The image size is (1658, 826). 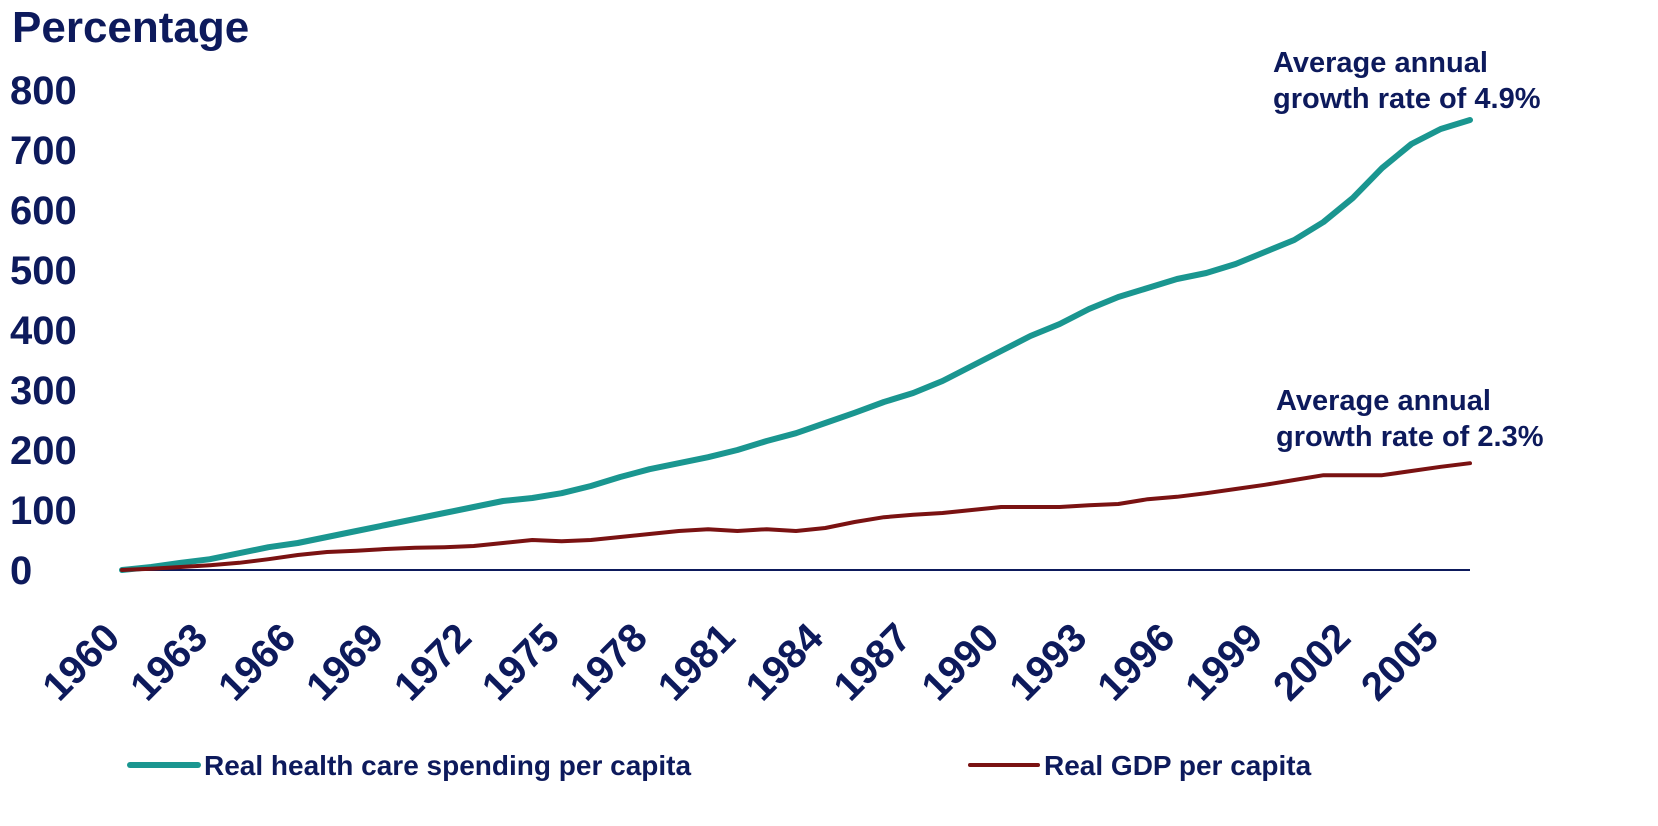 I want to click on x-tick-label: 1987, so click(x=873, y=662).